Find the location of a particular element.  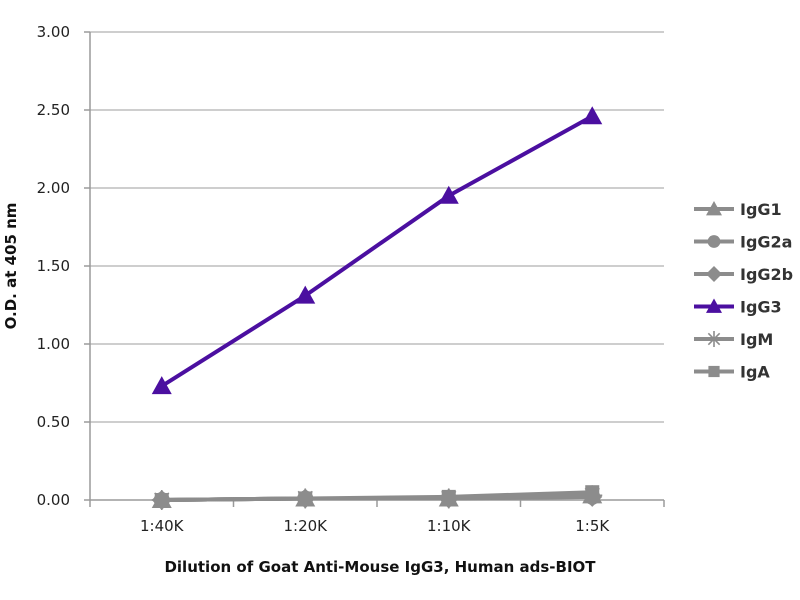

series-line is located at coordinates (377, 496).